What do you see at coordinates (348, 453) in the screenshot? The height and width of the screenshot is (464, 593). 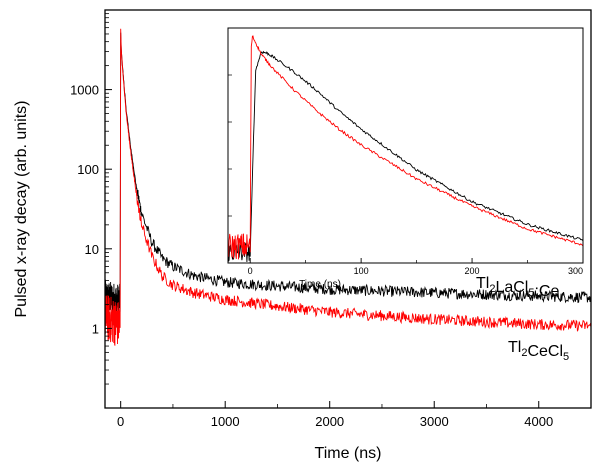 I see `x-axis-title: Time (ns)` at bounding box center [348, 453].